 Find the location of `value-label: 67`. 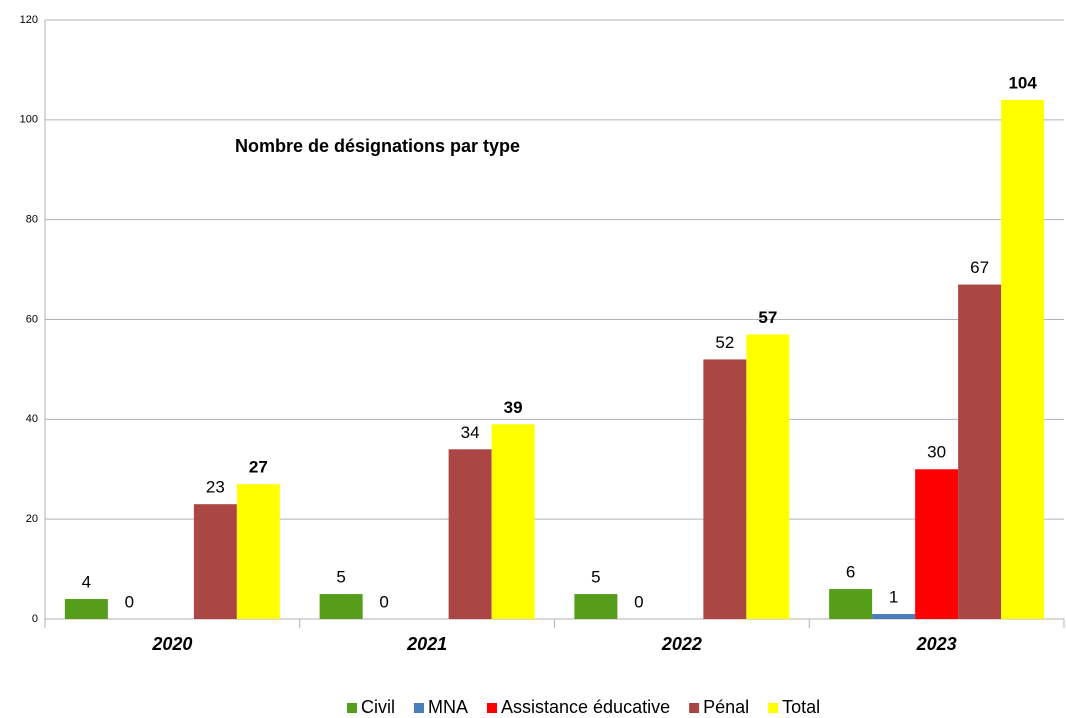

value-label: 67 is located at coordinates (979, 267).